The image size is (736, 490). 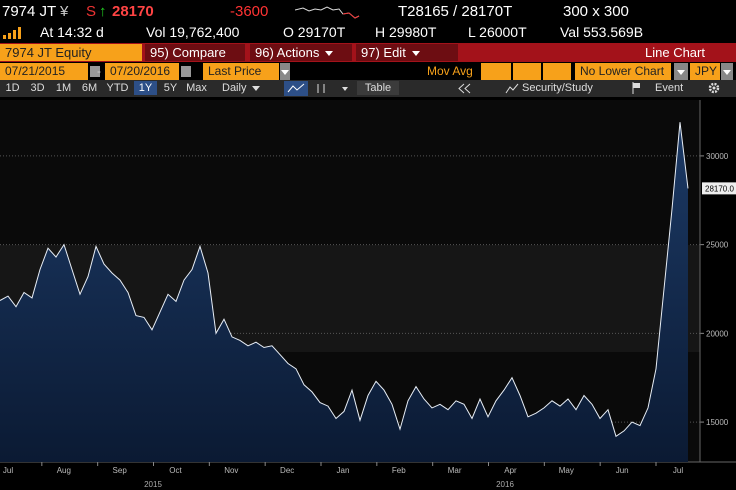 What do you see at coordinates (455, 11) in the screenshot?
I see `bid-ask: T28165 / 28170T` at bounding box center [455, 11].